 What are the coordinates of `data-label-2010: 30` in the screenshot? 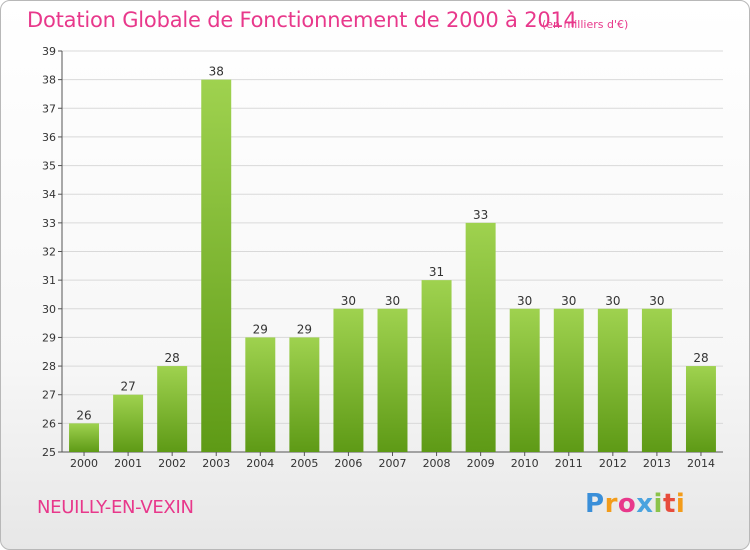 It's located at (524, 301).